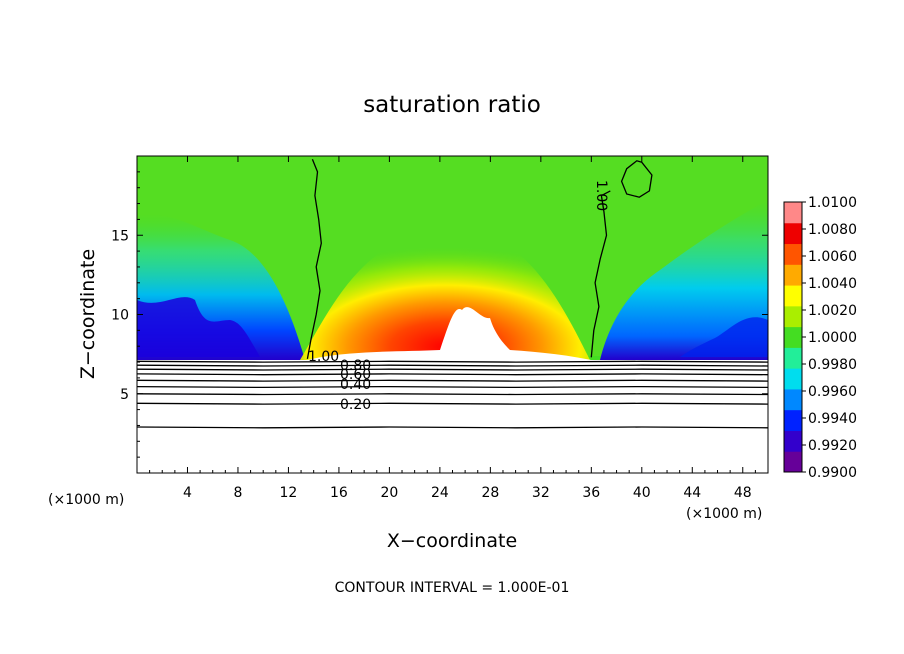  I want to click on y-tick-label-10: 10, so click(120, 316).